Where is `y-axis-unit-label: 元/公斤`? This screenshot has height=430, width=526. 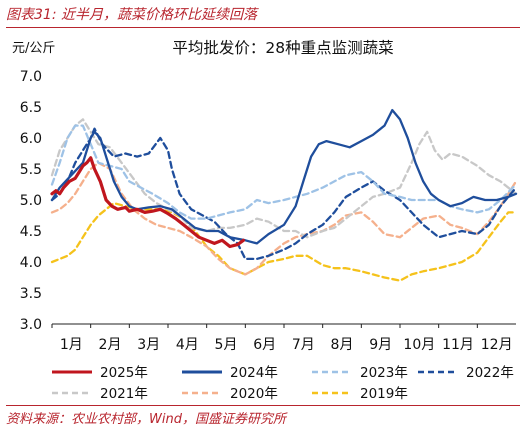
y-axis-unit-label: 元/公斤 is located at coordinates (33, 48).